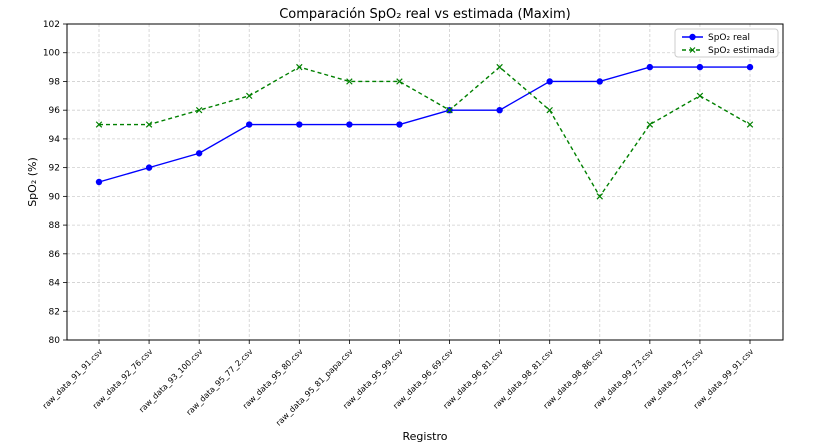 The image size is (830, 444). Describe the element at coordinates (32, 182) in the screenshot. I see `y-axis-label: SpO₂ (%)` at that location.